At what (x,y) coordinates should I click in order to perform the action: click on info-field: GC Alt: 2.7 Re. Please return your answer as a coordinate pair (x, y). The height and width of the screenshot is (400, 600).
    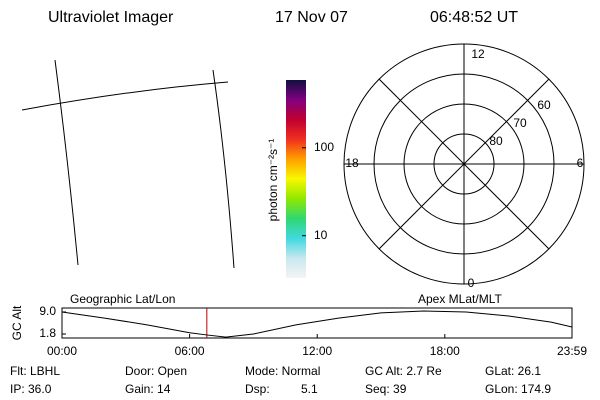
    Looking at the image, I should click on (403, 371).